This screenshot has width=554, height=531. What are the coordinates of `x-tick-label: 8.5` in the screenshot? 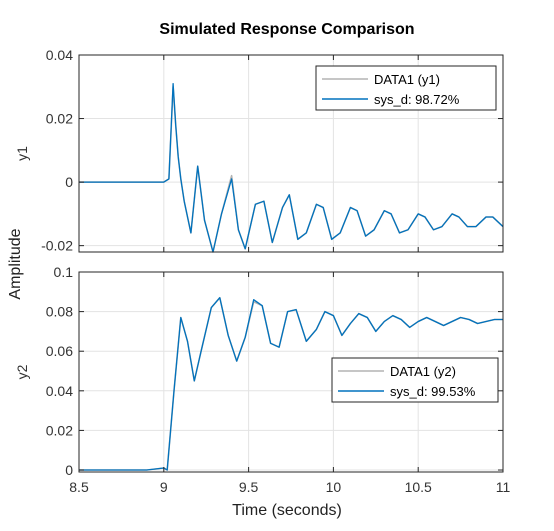 It's located at (79, 487).